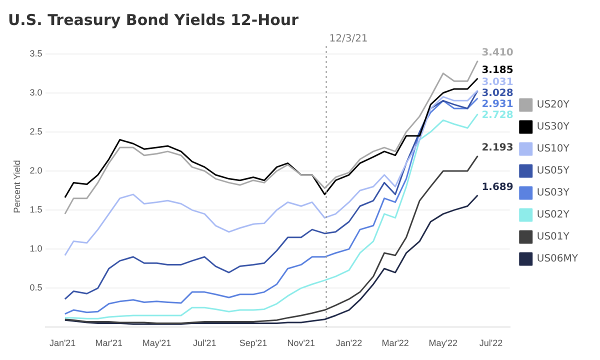  Describe the element at coordinates (498, 70) in the screenshot. I see `annotation: 3.185` at that location.